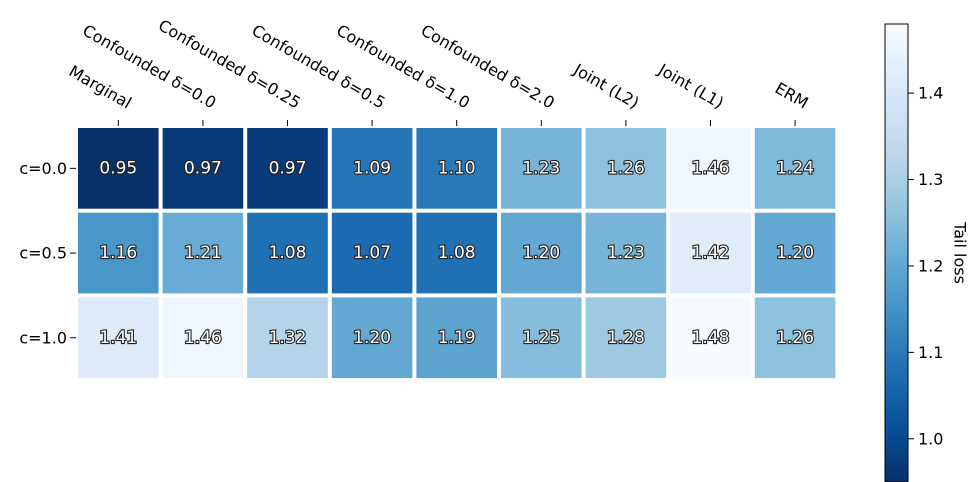 The image size is (978, 482). Describe the element at coordinates (229, 64) in the screenshot. I see `x-tick-label: Confounded δ=0.25` at that location.